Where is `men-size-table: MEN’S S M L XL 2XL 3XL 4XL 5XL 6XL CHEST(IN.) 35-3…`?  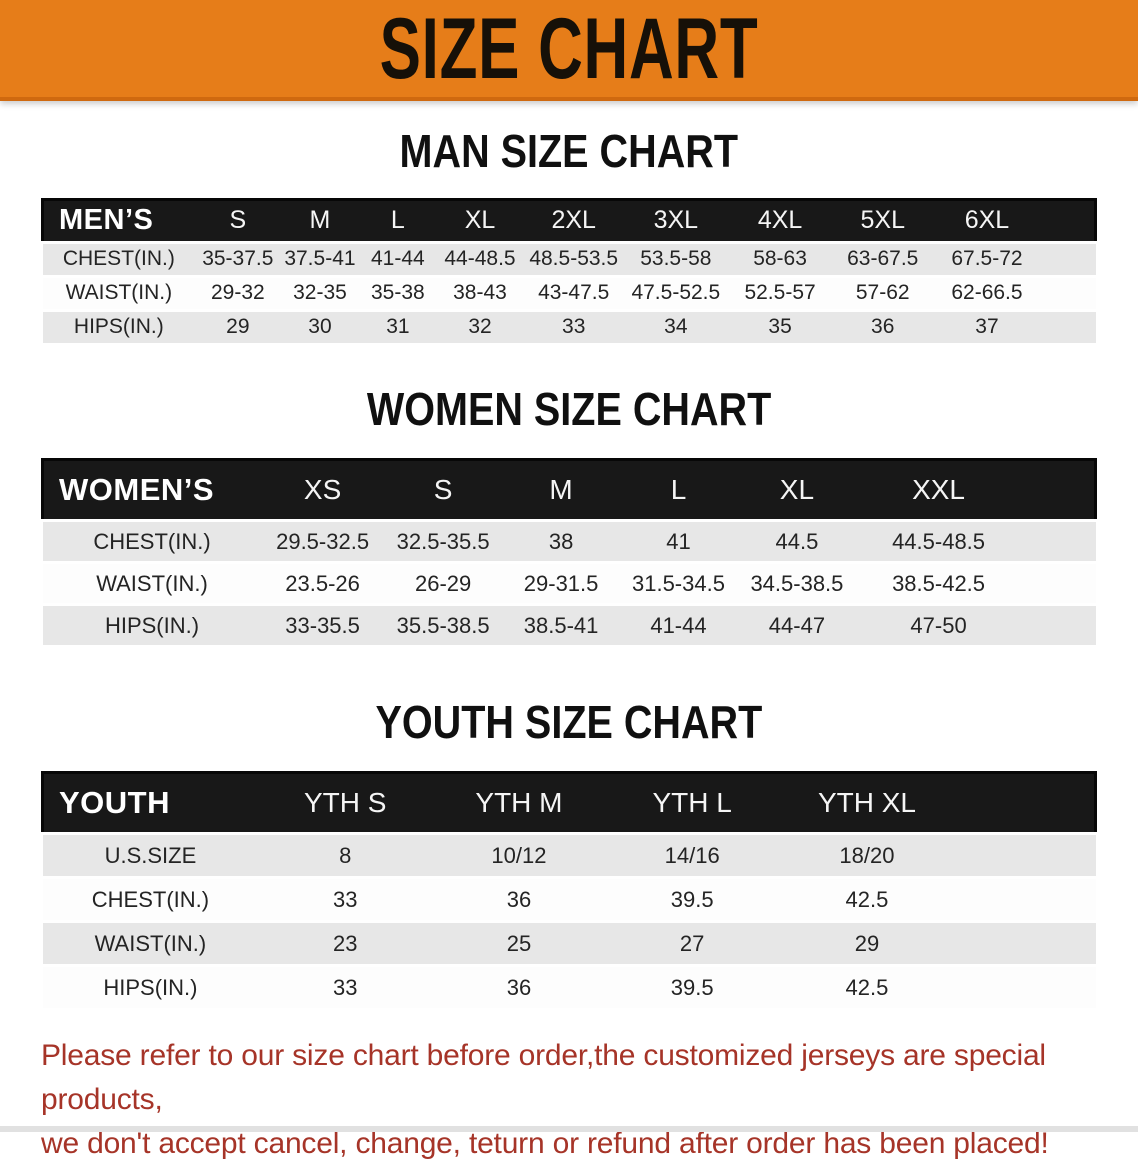 men-size-table: MEN’S S M L XL 2XL 3XL 4XL 5XL 6XL CHEST(IN.) 35-3… is located at coordinates (569, 270).